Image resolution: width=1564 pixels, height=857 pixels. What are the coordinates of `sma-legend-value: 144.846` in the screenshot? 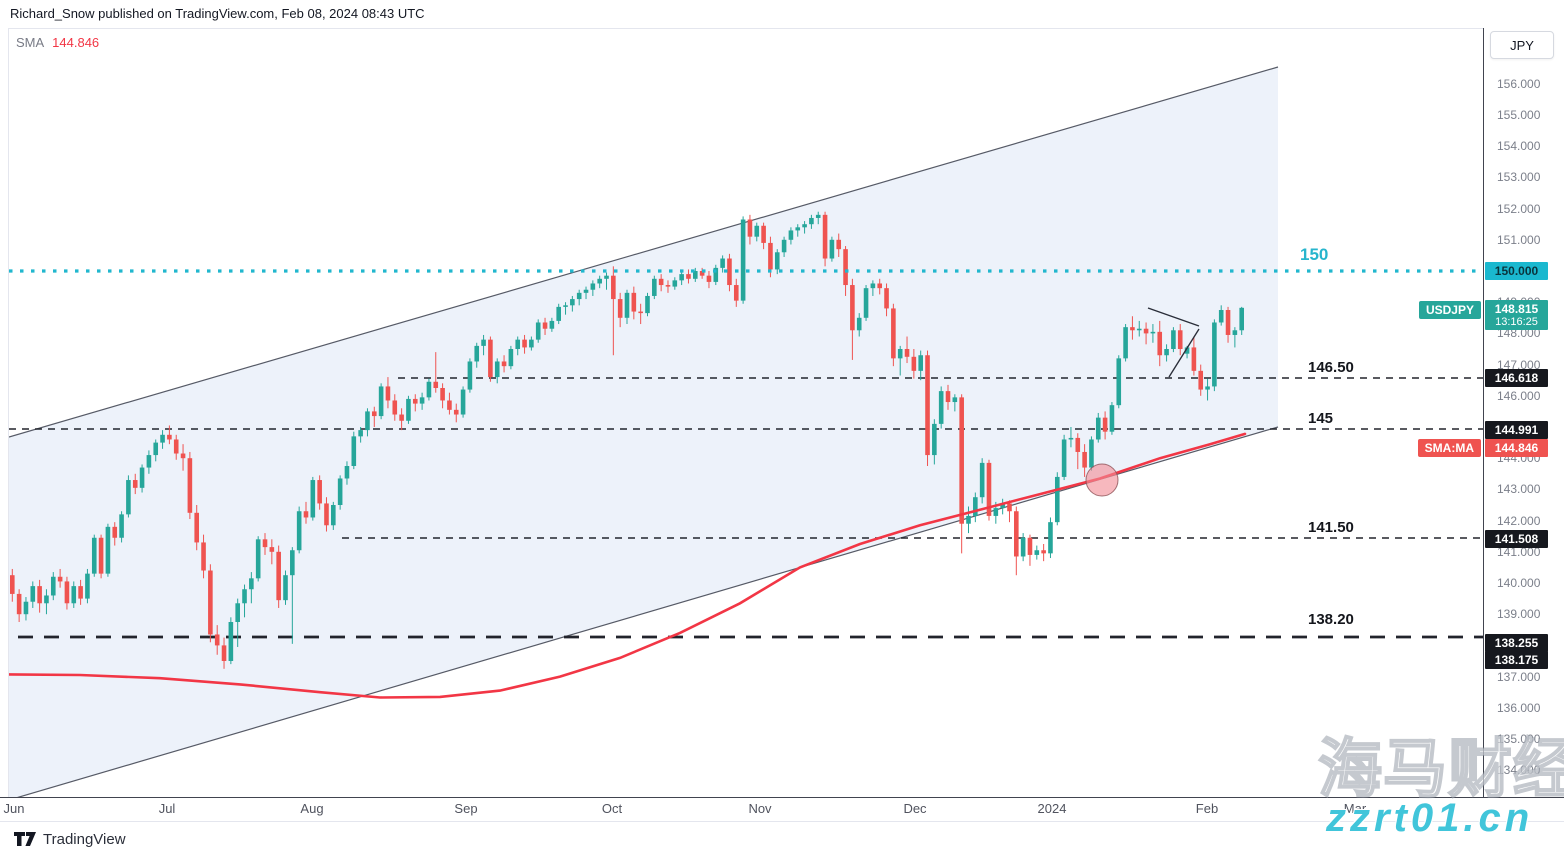 It's located at (76, 42).